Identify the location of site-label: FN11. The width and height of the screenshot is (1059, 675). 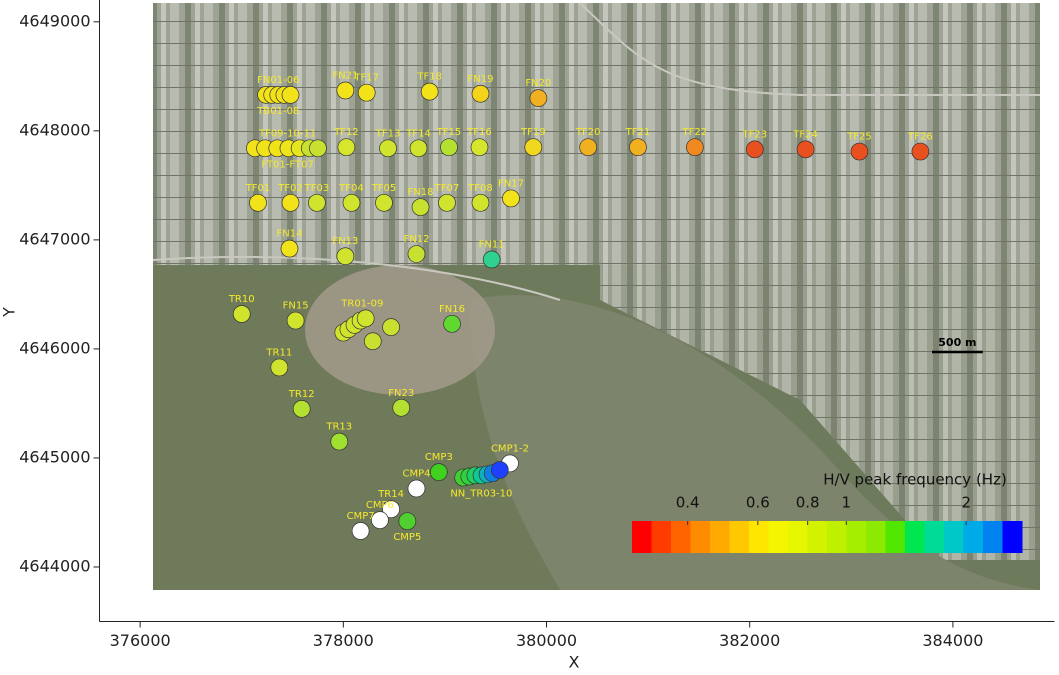
(492, 245).